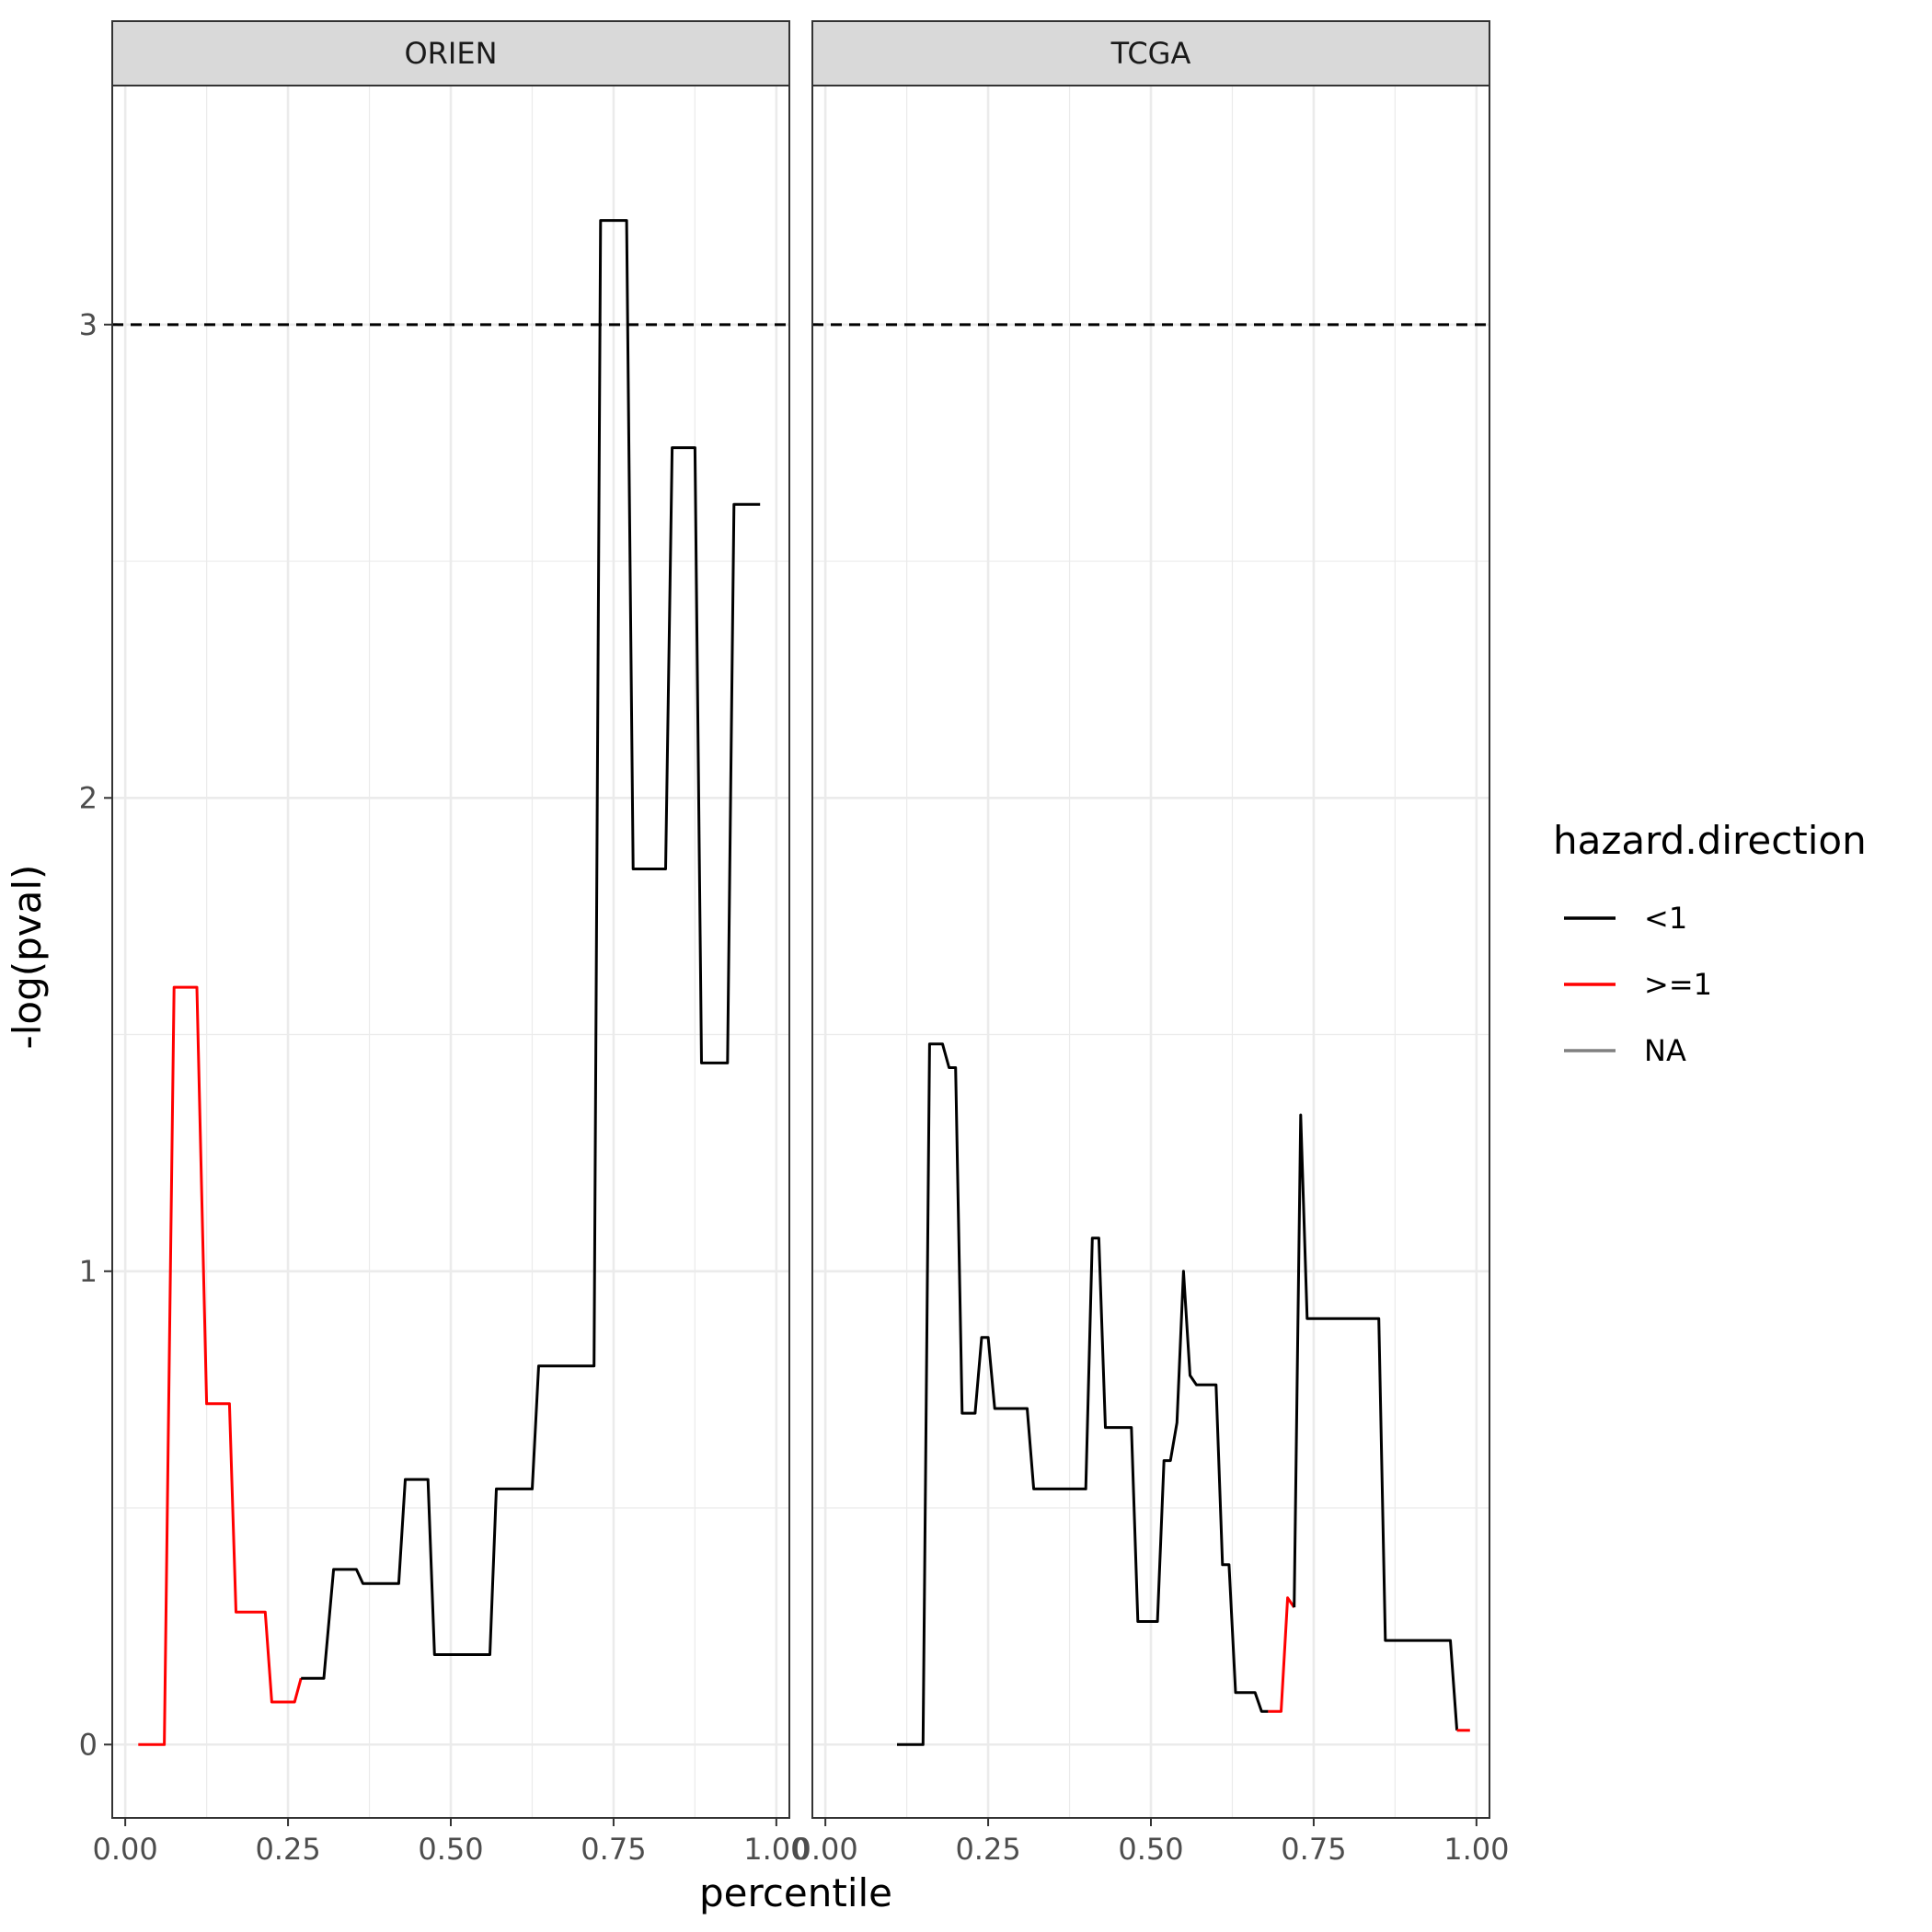 Image resolution: width=1932 pixels, height=1932 pixels. What do you see at coordinates (88, 797) in the screenshot?
I see `y-tick-label: 2` at bounding box center [88, 797].